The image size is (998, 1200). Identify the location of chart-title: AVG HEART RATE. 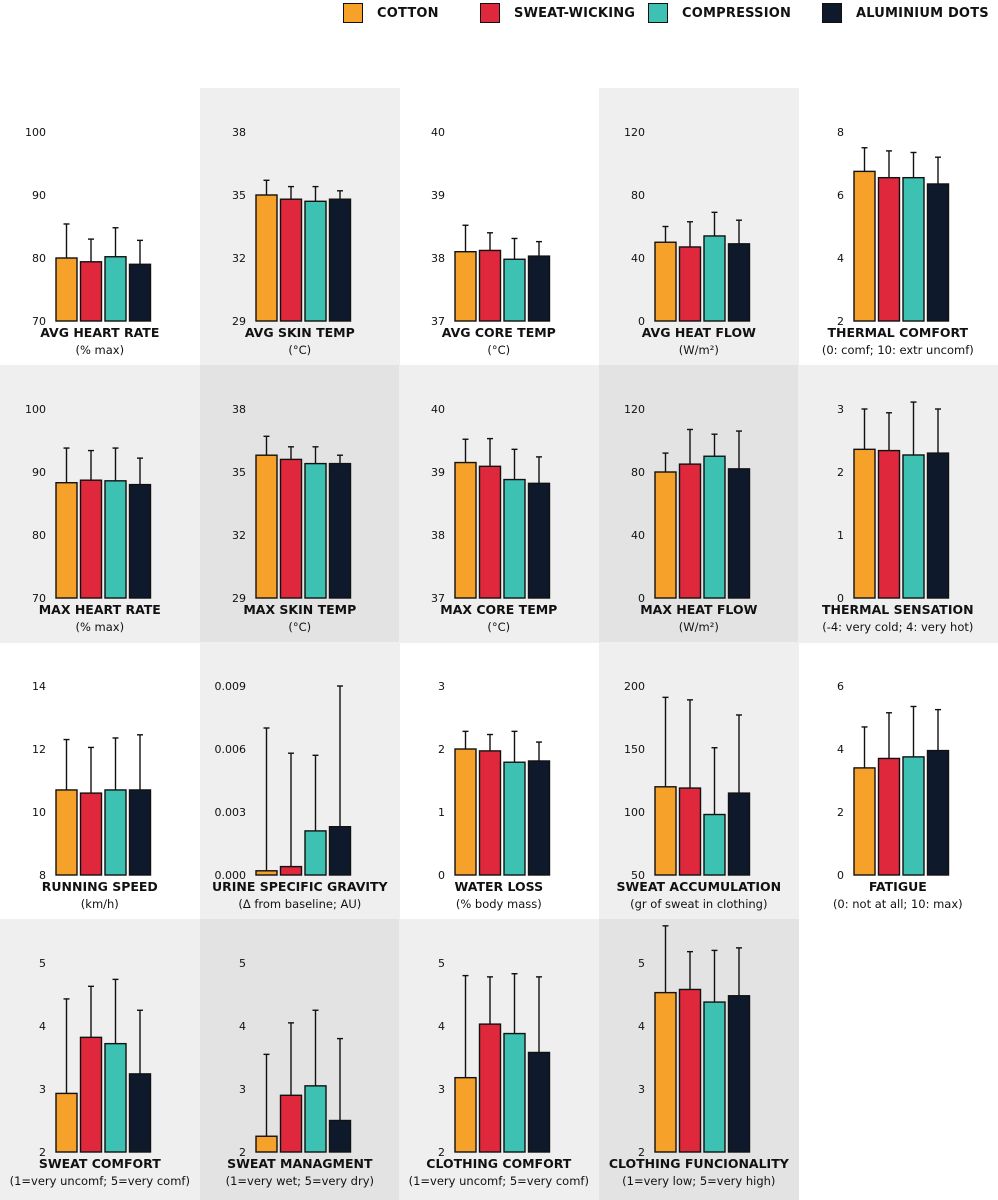
(99, 332).